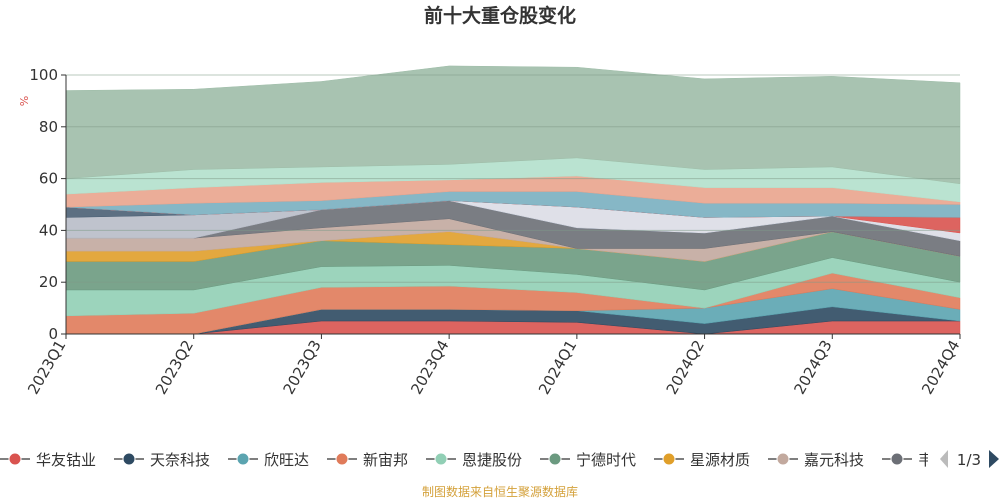 The image size is (1000, 500). I want to click on x-tick-label-5: 2024Q2, so click(685, 367).